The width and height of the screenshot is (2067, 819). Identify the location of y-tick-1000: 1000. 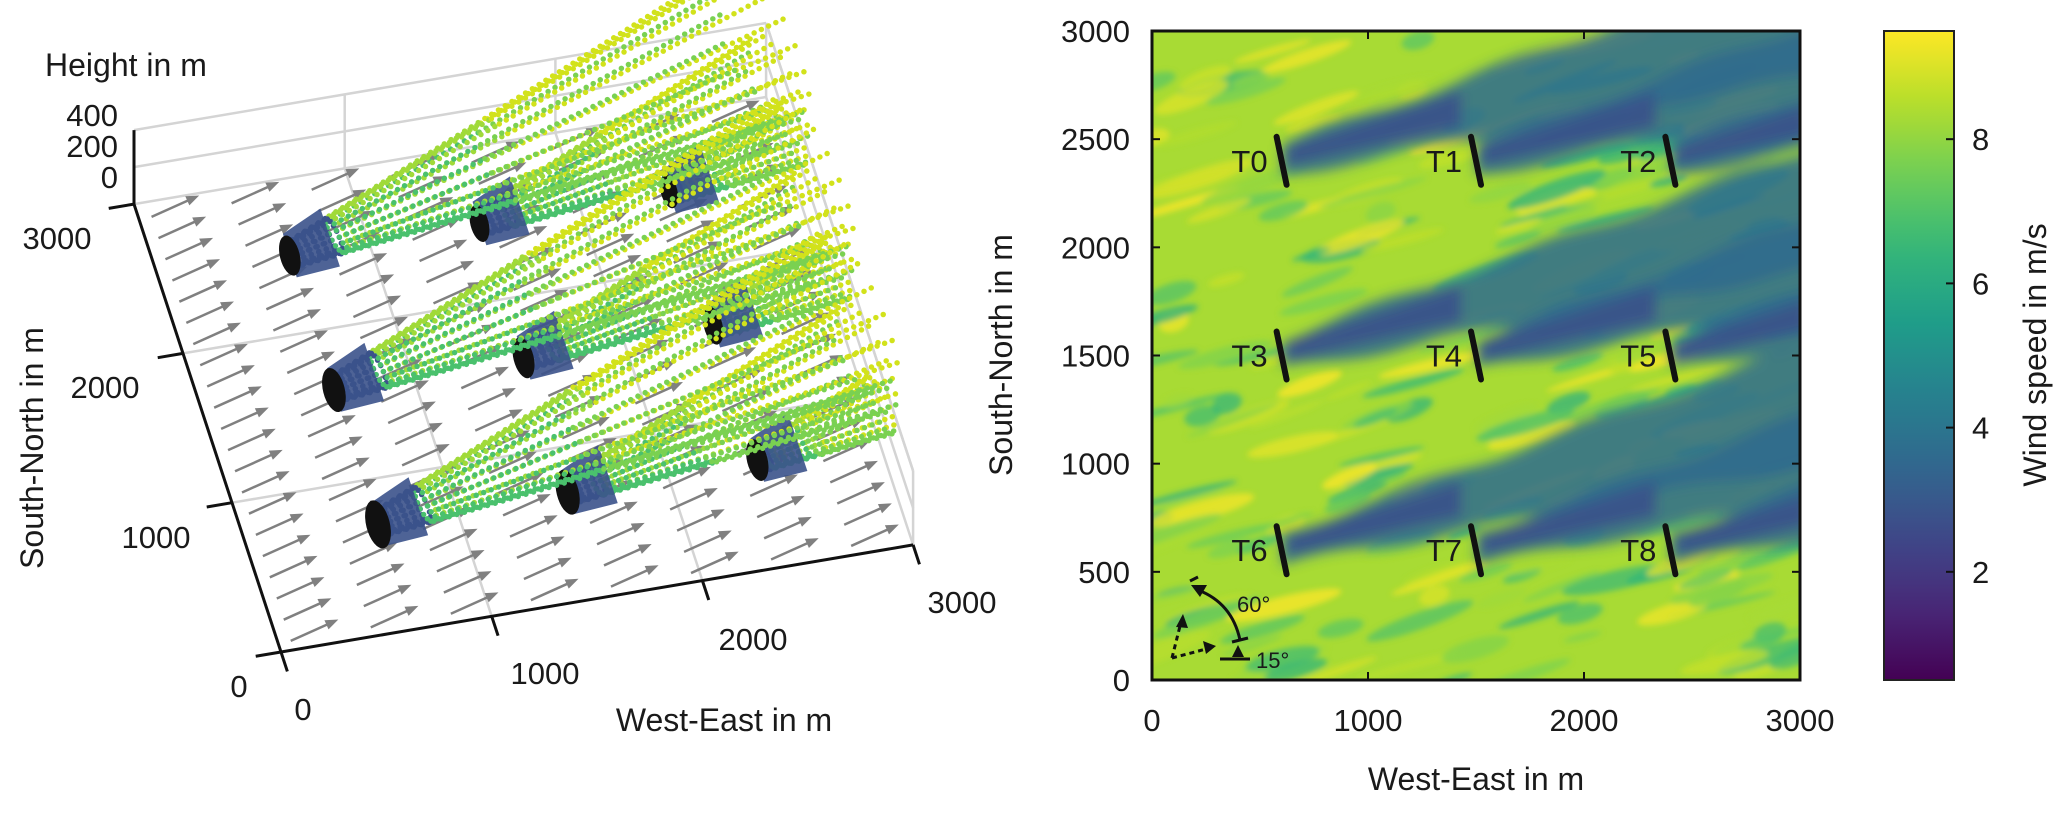
(156, 537).